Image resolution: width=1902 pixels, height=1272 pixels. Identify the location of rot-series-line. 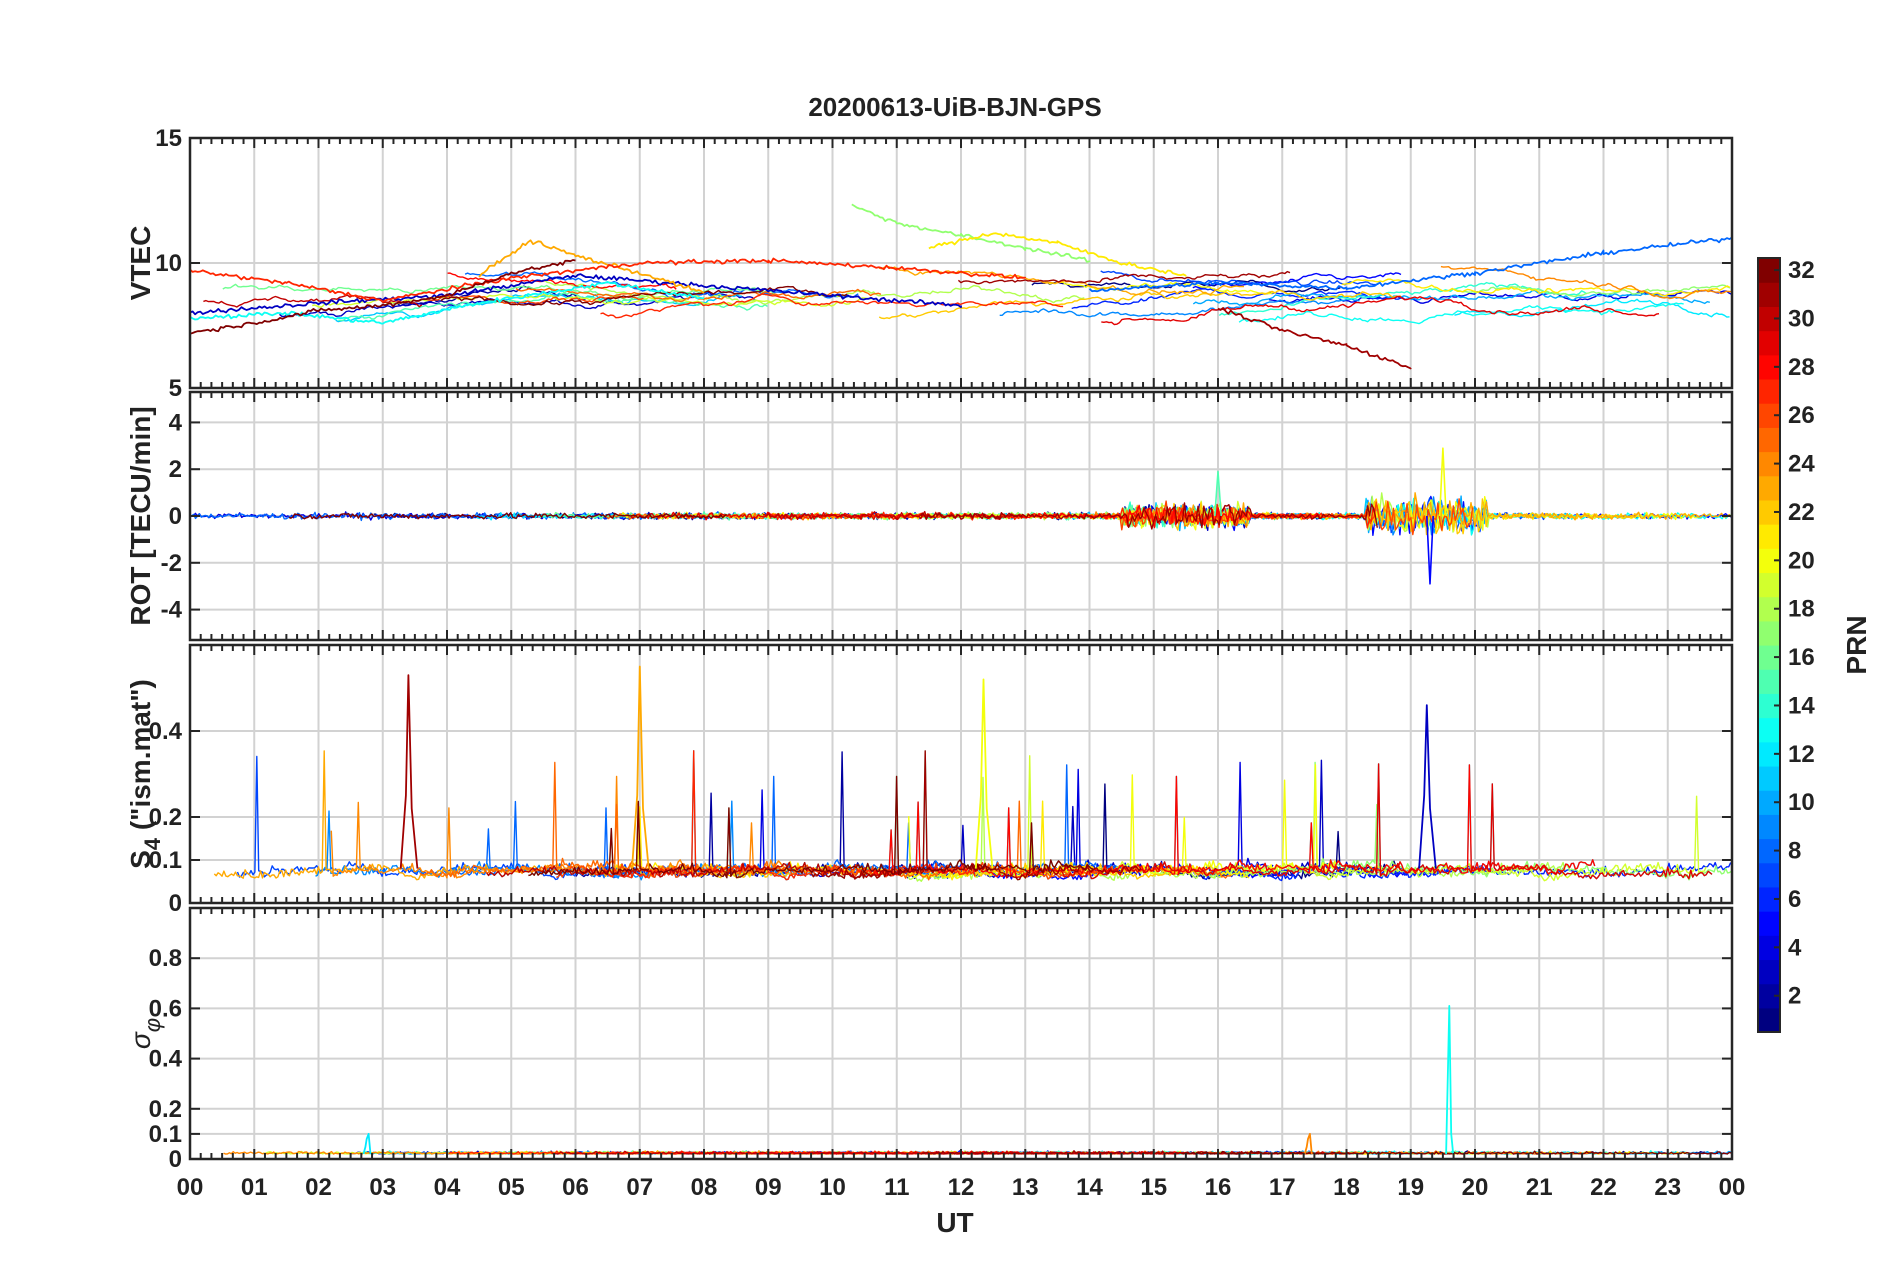
(507, 515).